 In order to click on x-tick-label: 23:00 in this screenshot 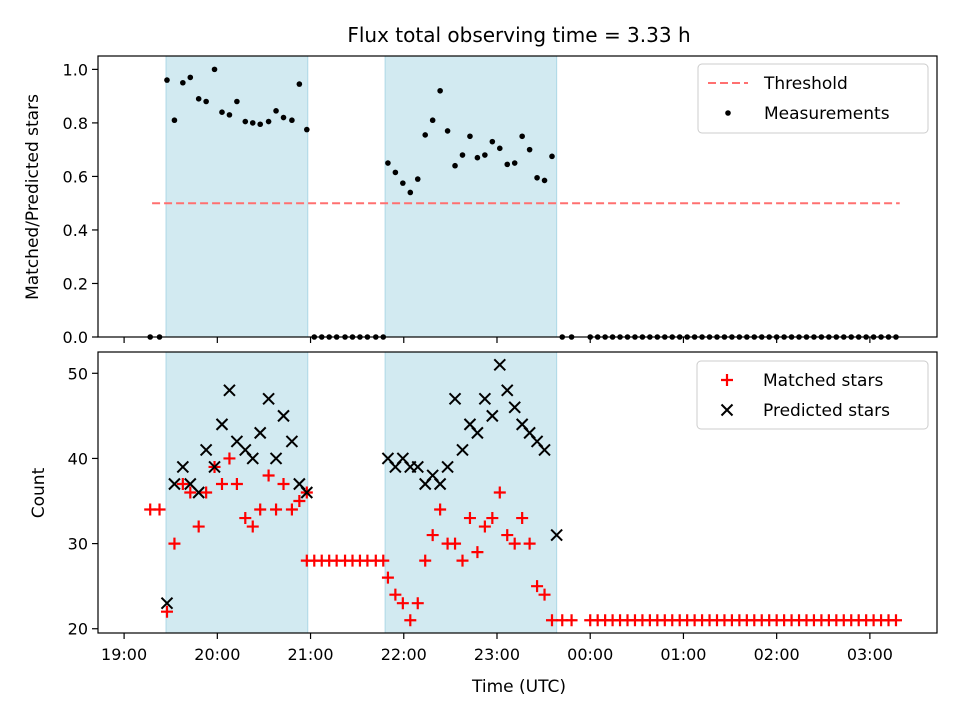, I will do `click(497, 654)`.